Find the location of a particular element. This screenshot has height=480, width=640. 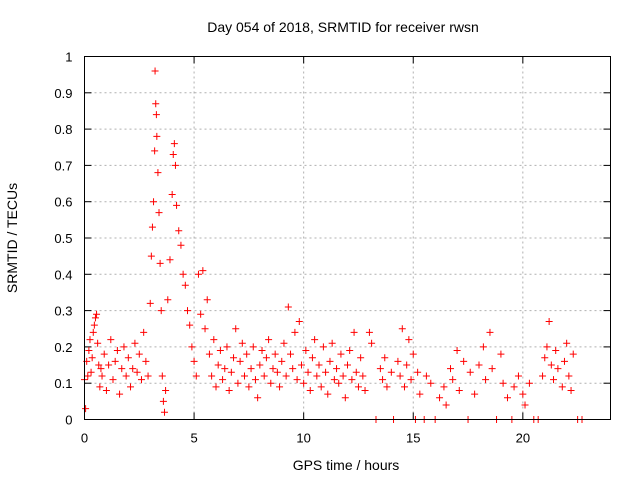

x-axis-label: GPS time / hours is located at coordinates (346, 465).